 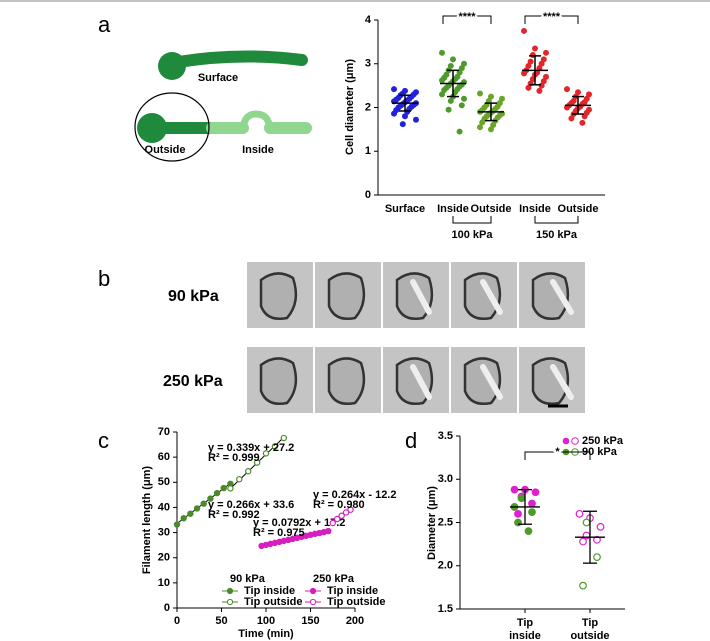 What do you see at coordinates (589, 629) in the screenshot?
I see `x-tick-label: Tip outside` at bounding box center [589, 629].